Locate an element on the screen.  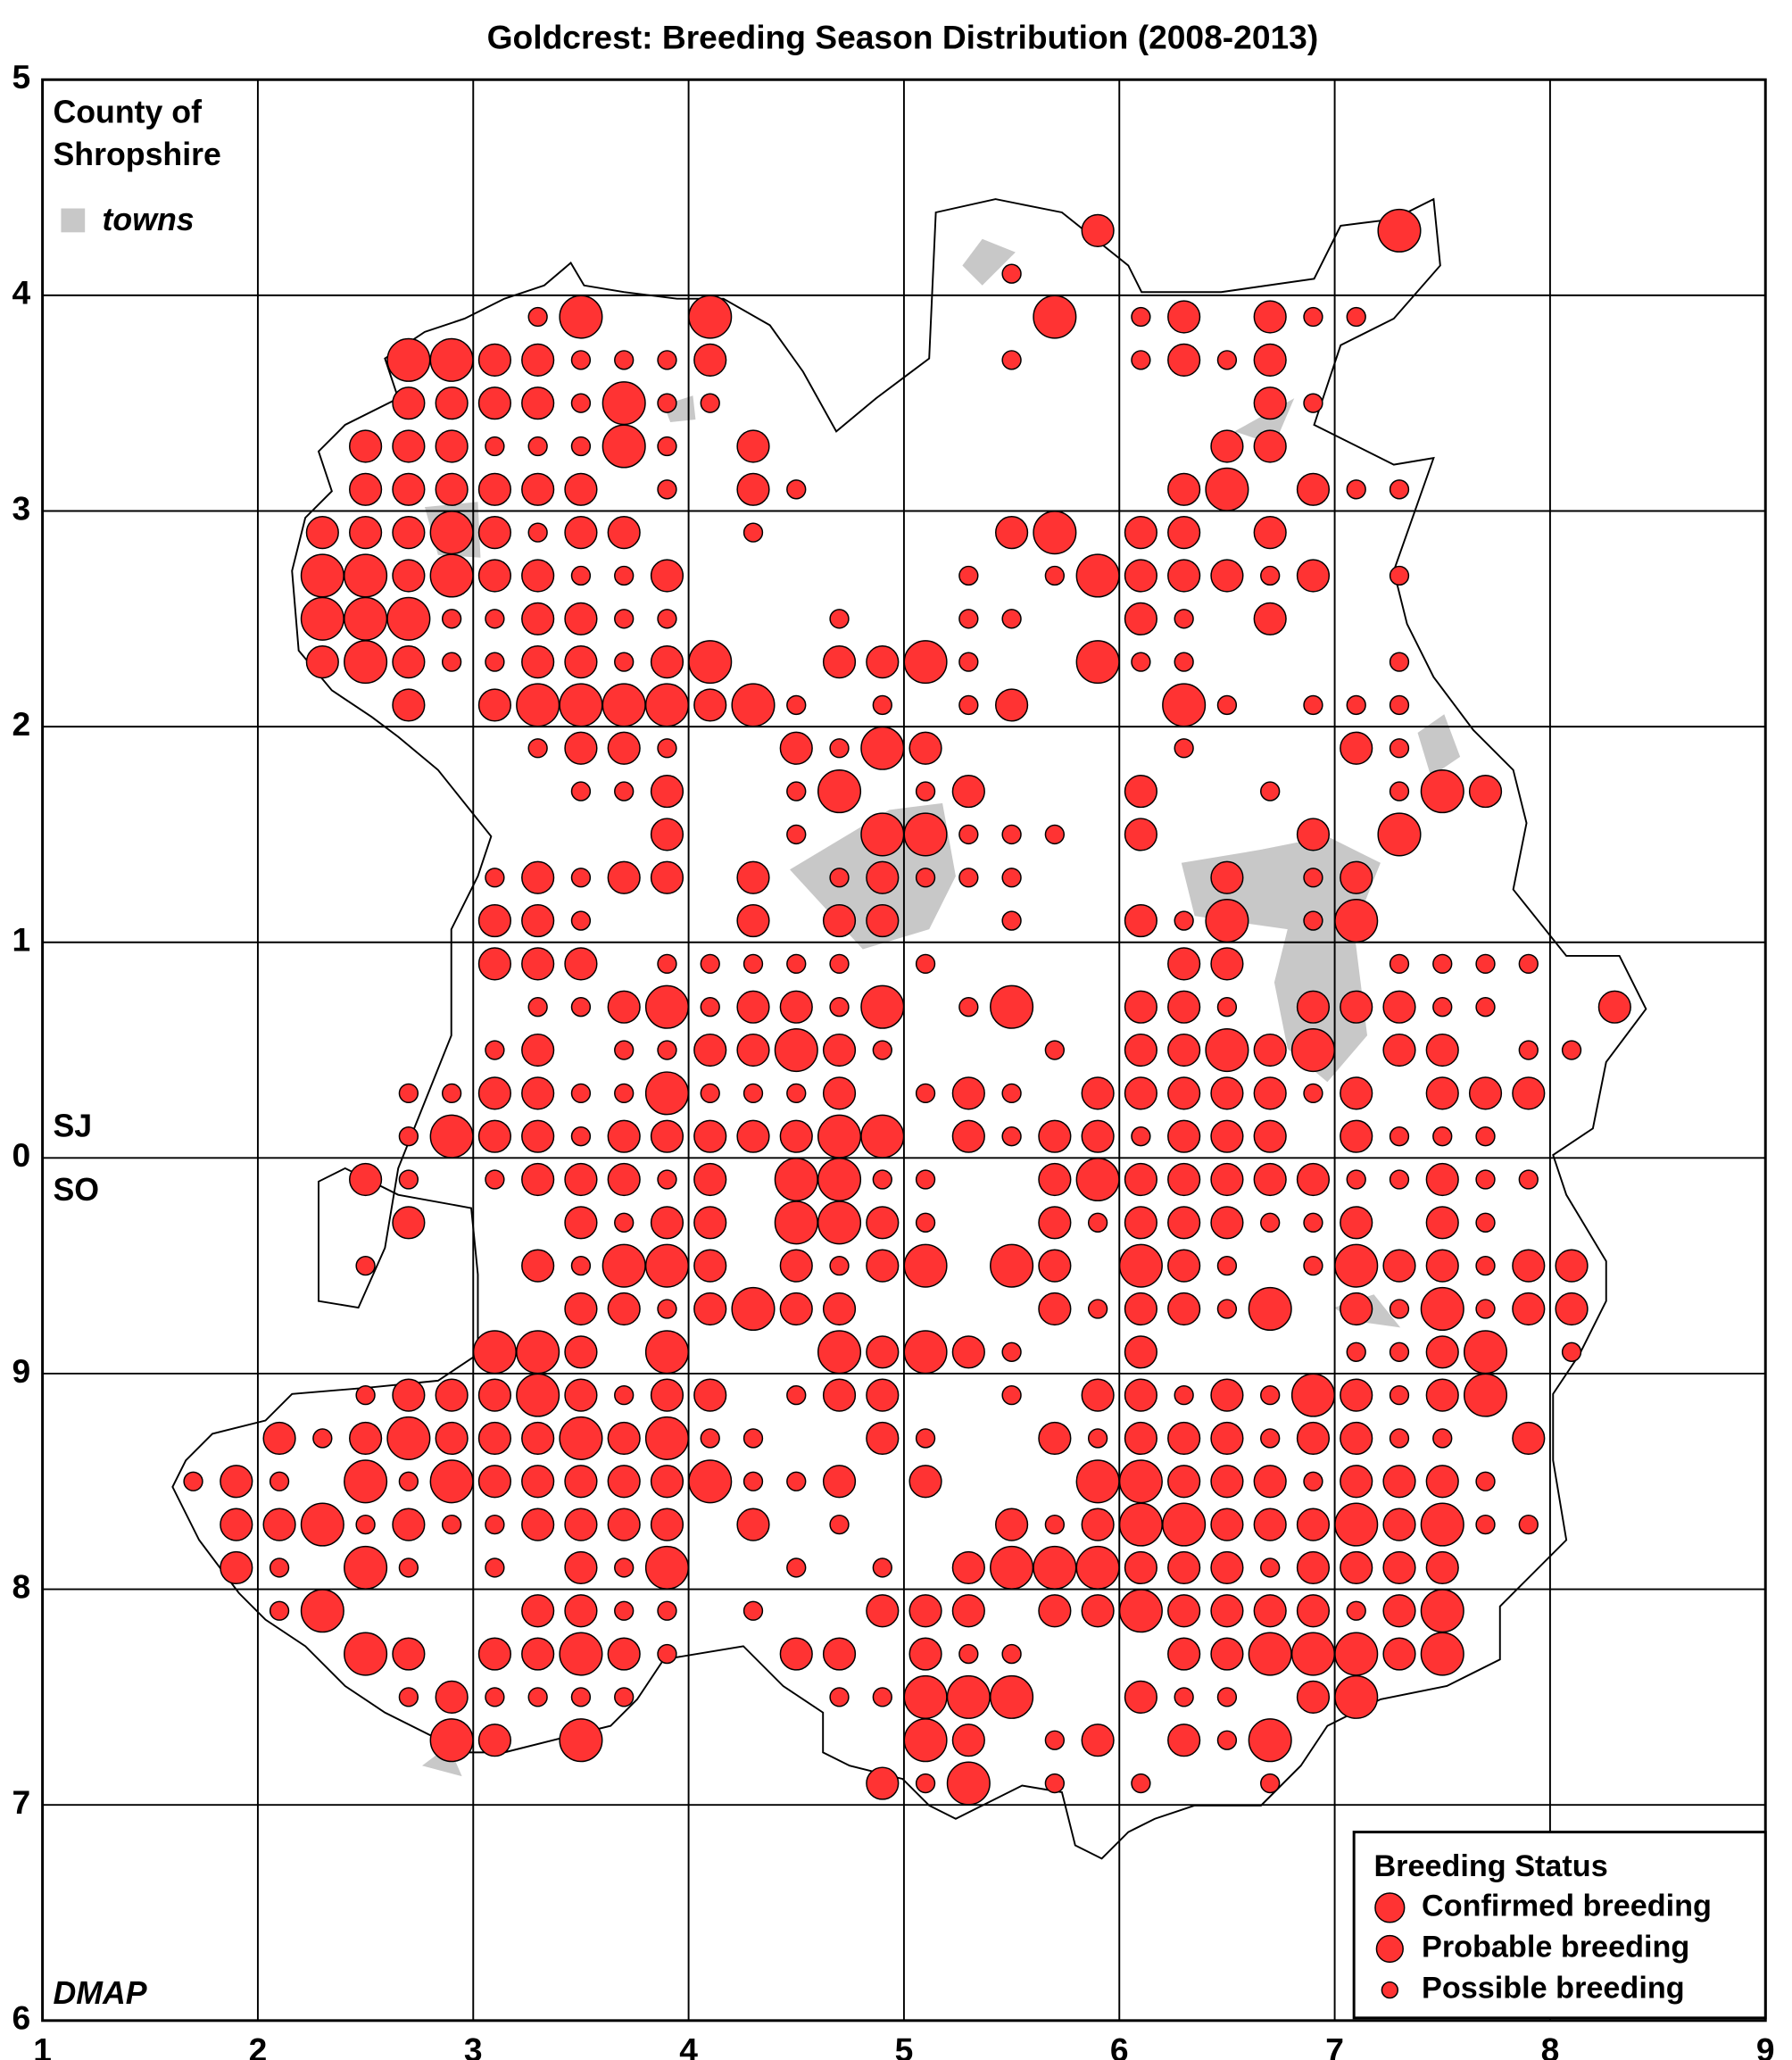
y-tick-label: 4 is located at coordinates (21, 292).